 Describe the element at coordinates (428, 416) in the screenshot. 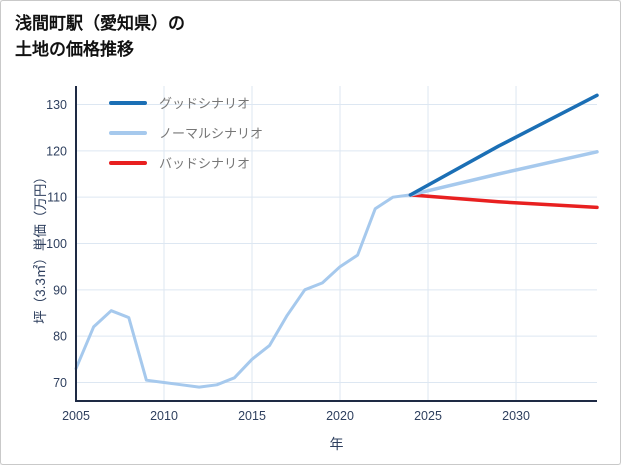

I see `x-tick-label: 2025` at that location.